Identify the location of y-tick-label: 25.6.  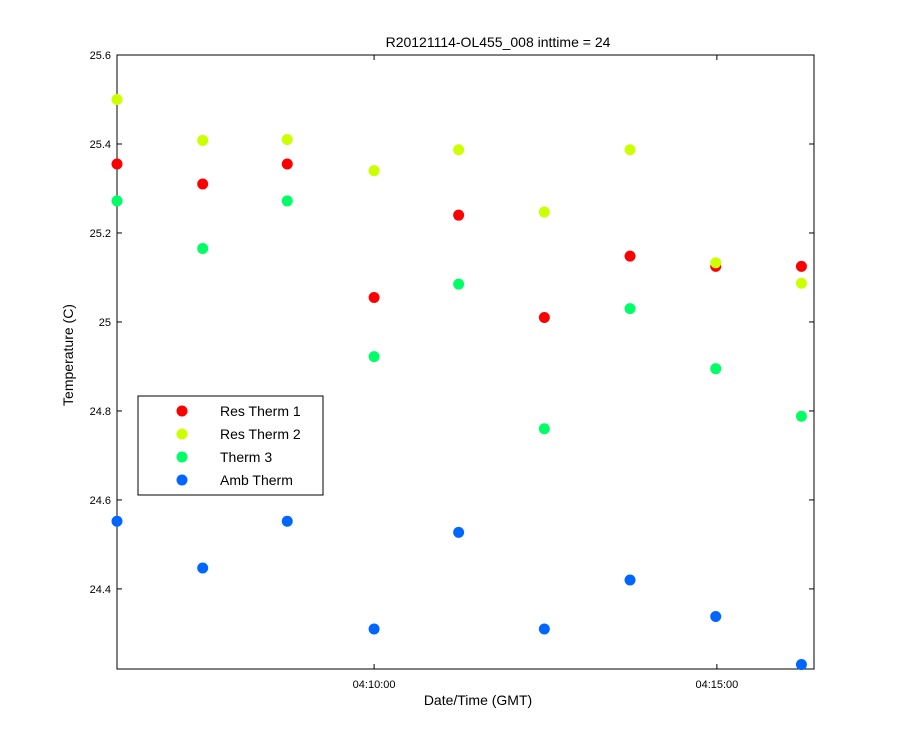
(100, 56).